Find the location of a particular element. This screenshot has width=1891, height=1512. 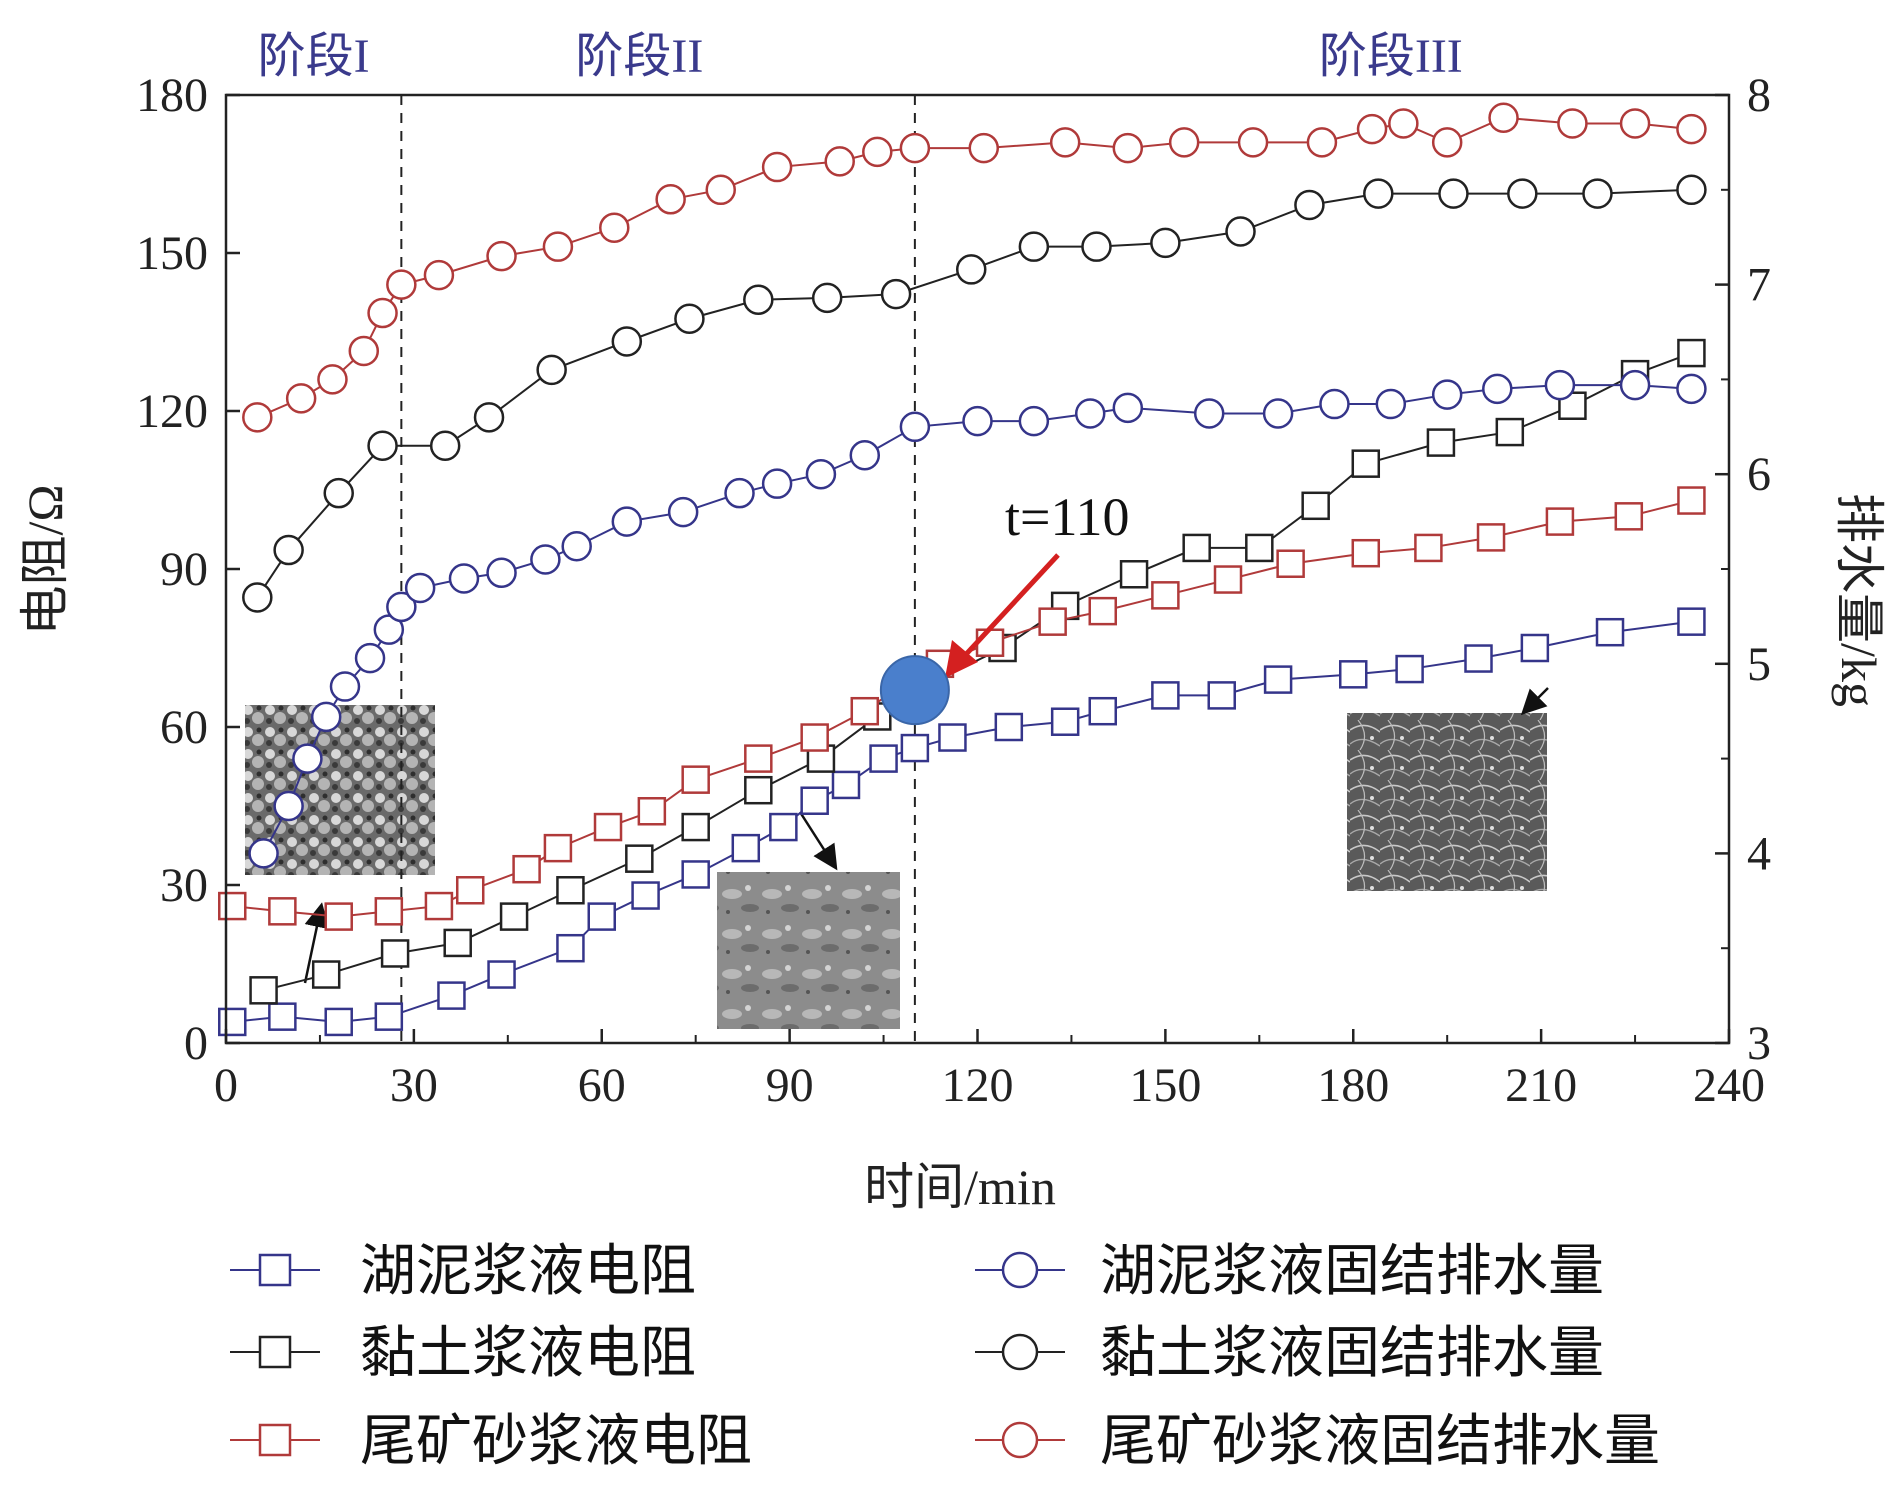

legend-item-tailings-resistance: 尾矿砂浆液电阻 is located at coordinates (491, 1442).